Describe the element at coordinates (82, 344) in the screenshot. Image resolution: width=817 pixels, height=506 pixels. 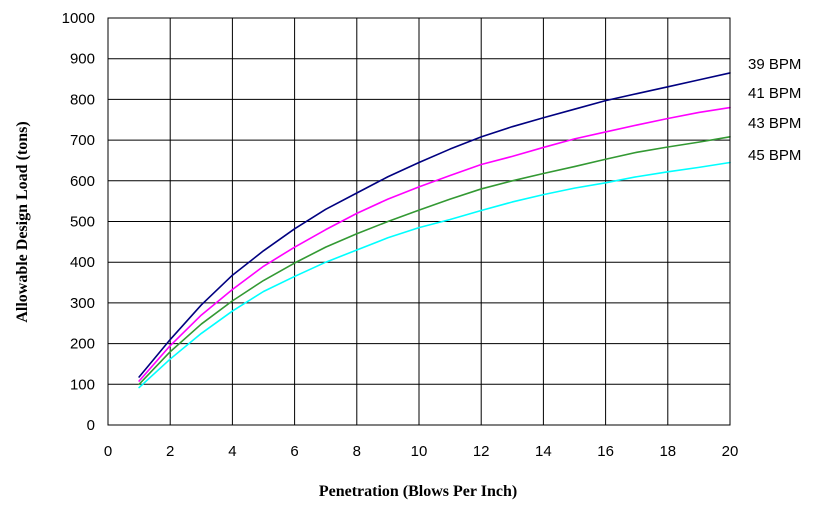
I see `y-tick-label: 200` at that location.